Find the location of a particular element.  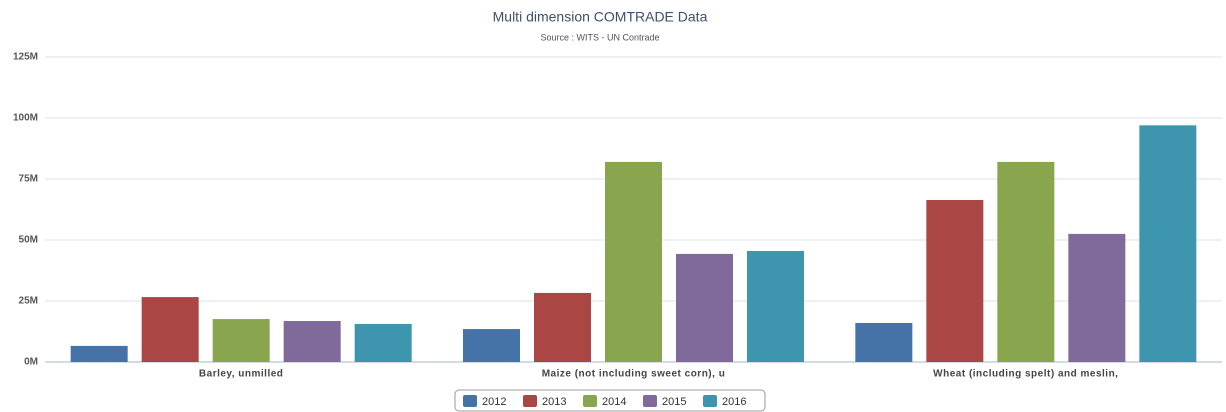

legend-label: 2012 is located at coordinates (494, 402).